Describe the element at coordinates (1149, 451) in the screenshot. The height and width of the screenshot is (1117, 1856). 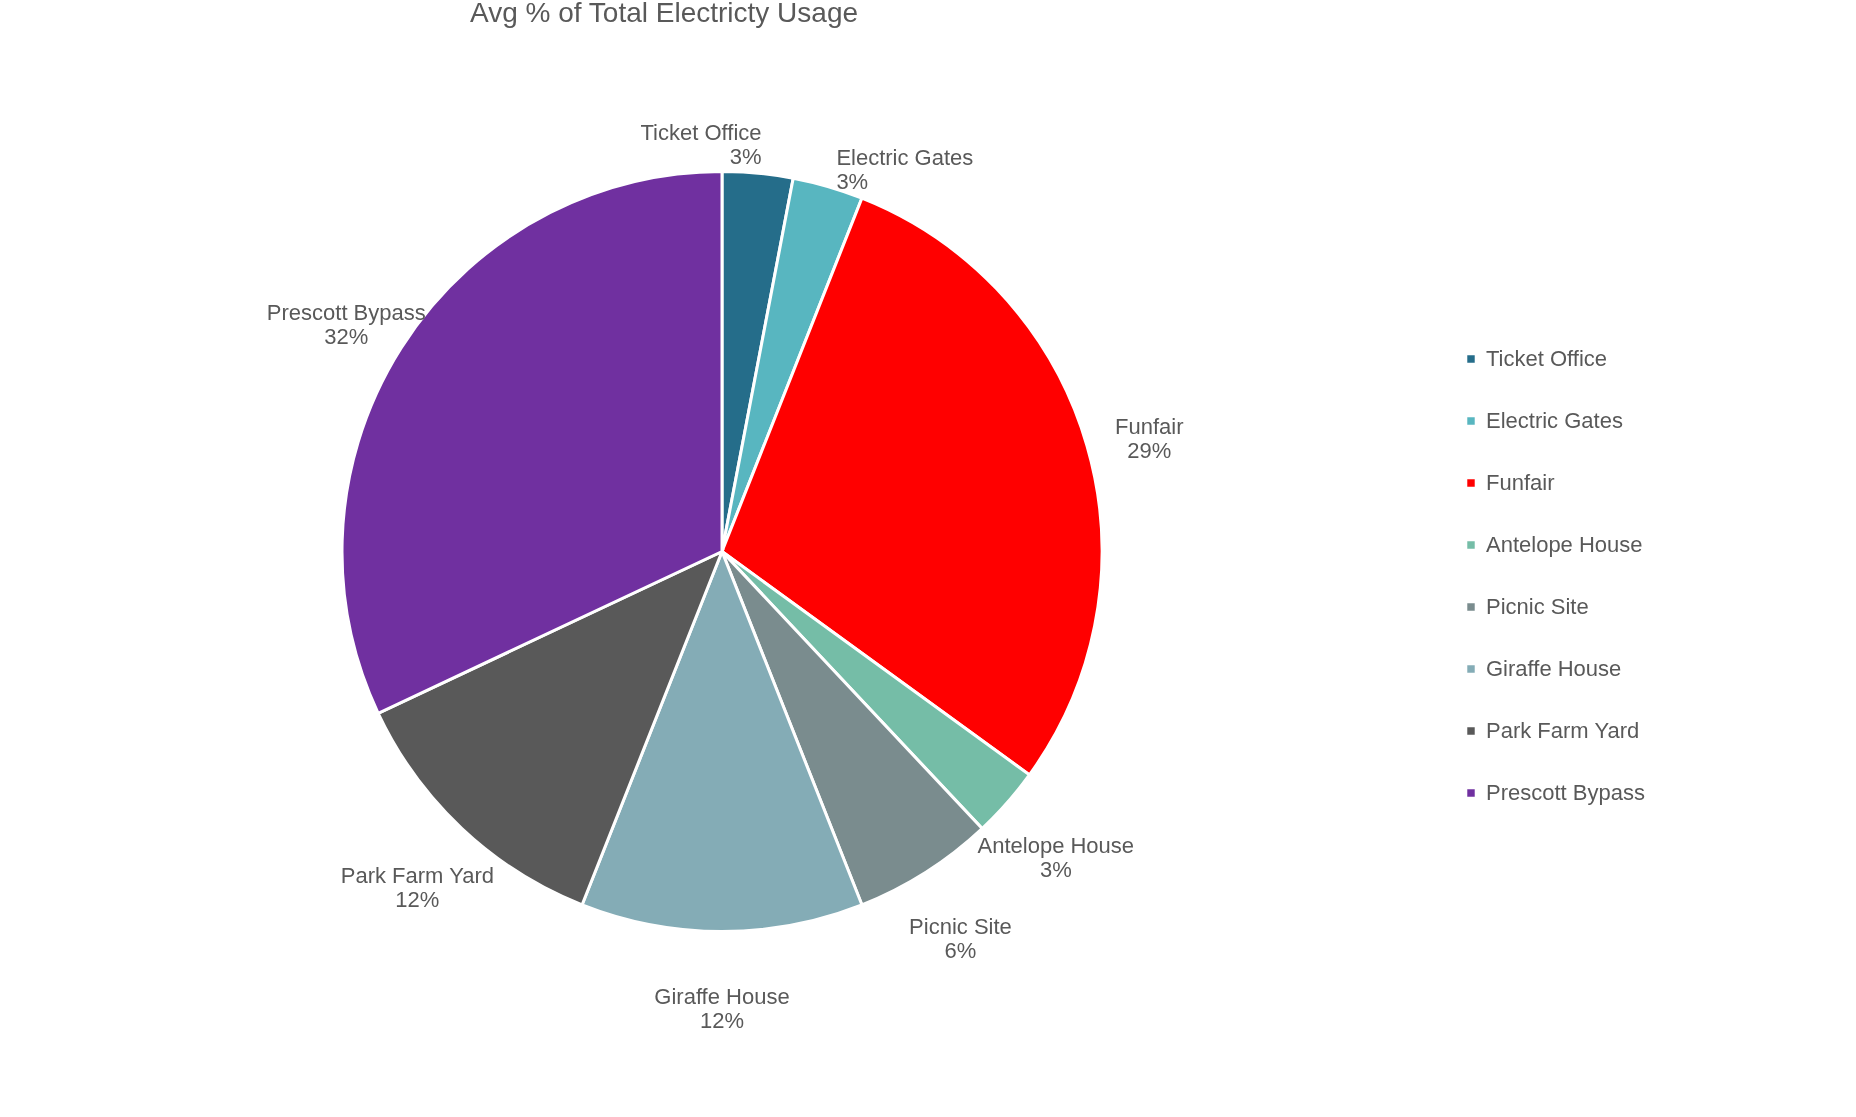
I see `data-label: 29%` at that location.